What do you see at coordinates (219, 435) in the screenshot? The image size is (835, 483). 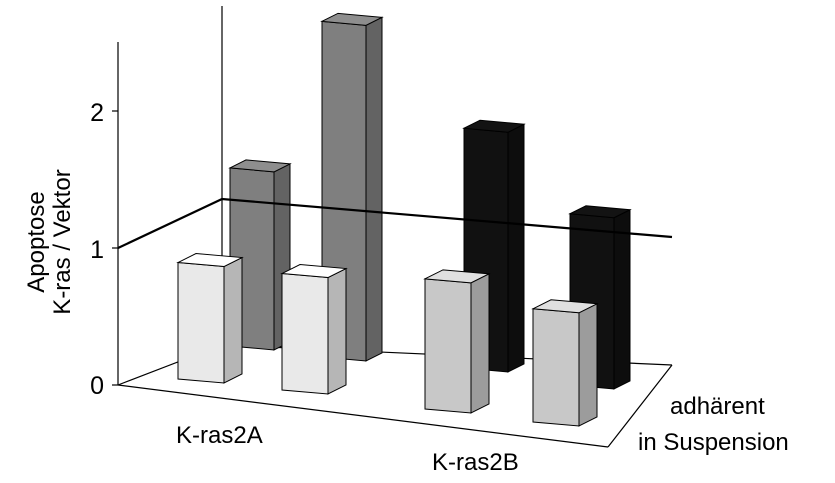 I see `category-label-k-ras2a: K-ras2A` at bounding box center [219, 435].